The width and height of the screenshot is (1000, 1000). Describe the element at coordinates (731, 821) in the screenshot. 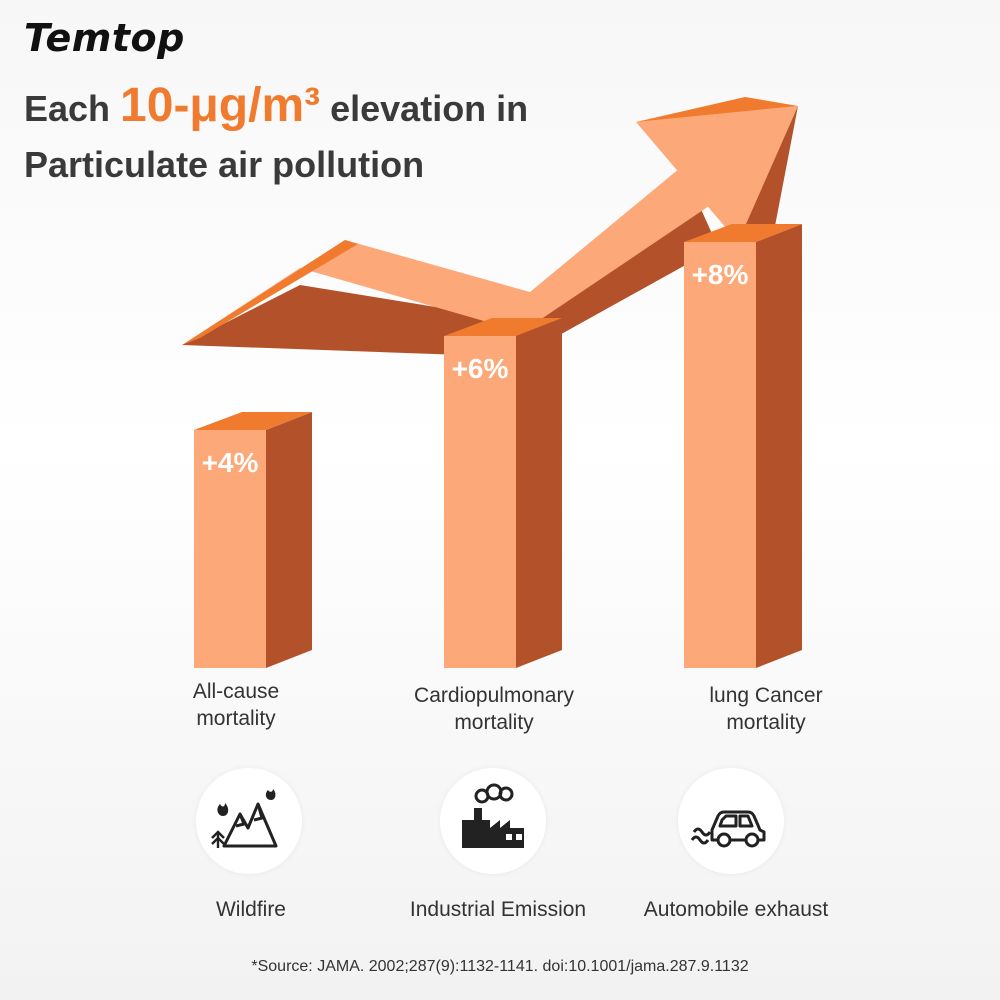

I see `car-exhaust-icon` at that location.